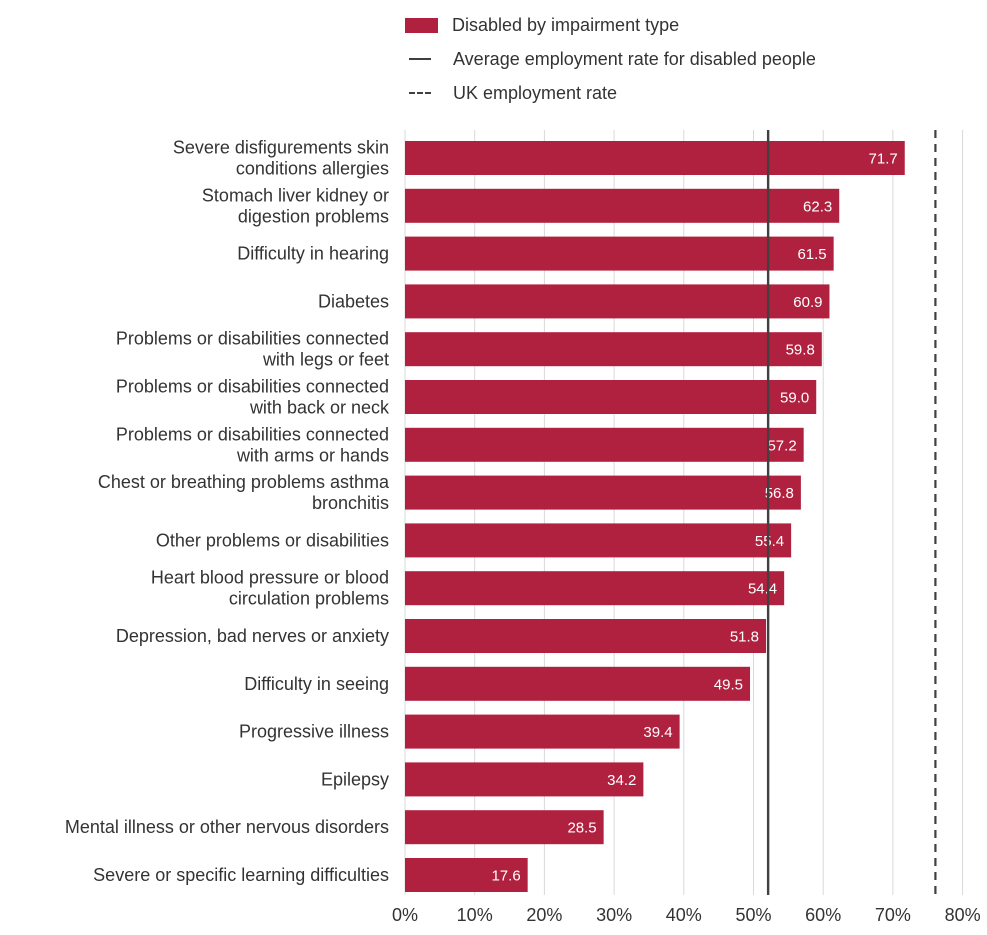 This screenshot has height=935, width=987. I want to click on data-label: 39.4, so click(657, 732).